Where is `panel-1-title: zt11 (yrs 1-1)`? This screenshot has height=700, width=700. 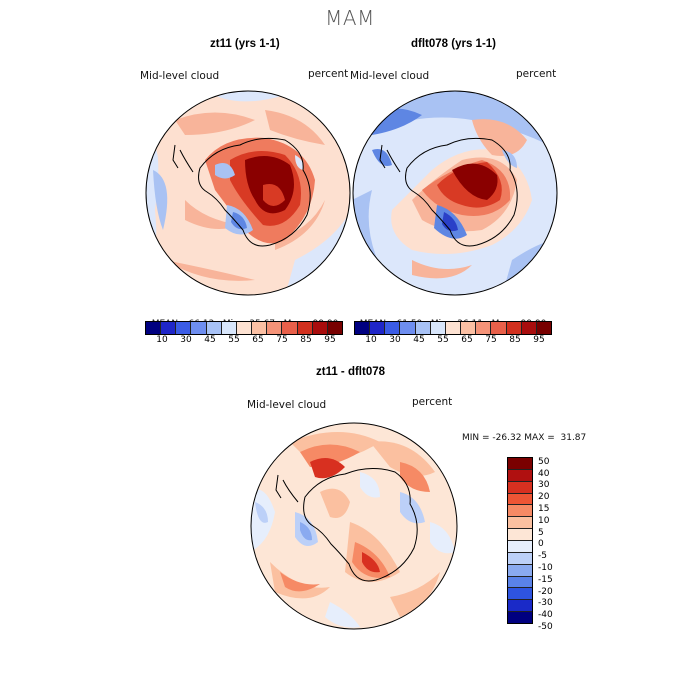
panel-1-title: zt11 (yrs 1-1) is located at coordinates (245, 44).